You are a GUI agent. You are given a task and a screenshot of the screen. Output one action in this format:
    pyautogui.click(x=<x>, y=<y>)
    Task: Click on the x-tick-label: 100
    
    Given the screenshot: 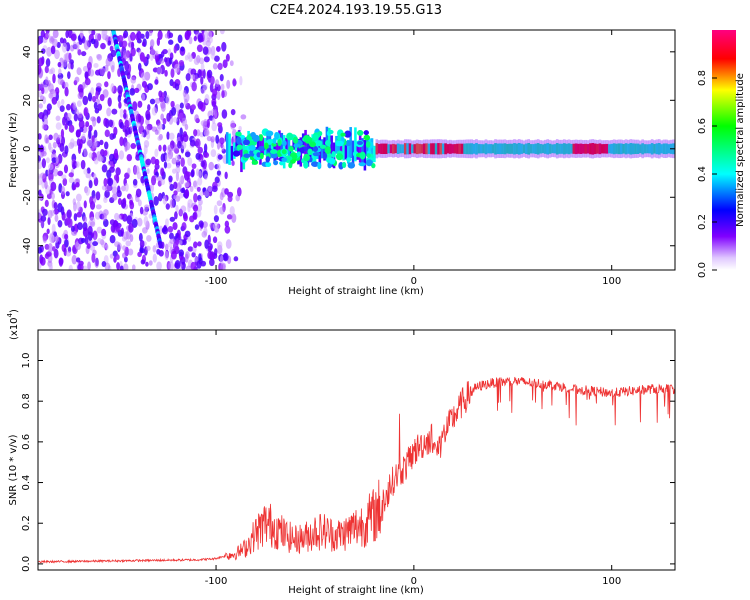 What is the action you would take?
    pyautogui.click(x=611, y=281)
    